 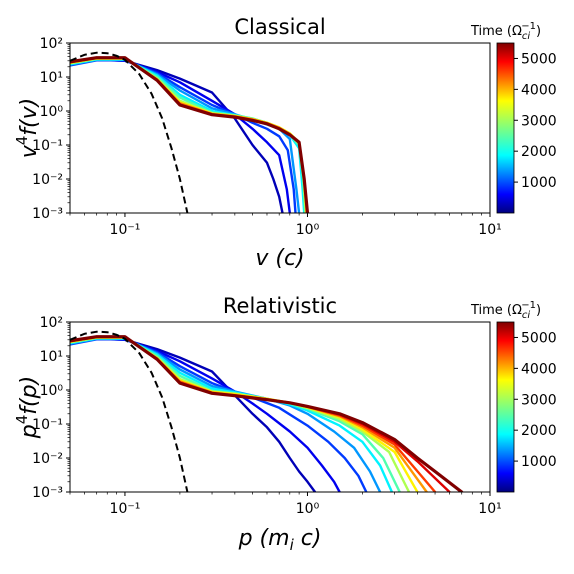 I want to click on chart-title: Classical, so click(x=279, y=27).